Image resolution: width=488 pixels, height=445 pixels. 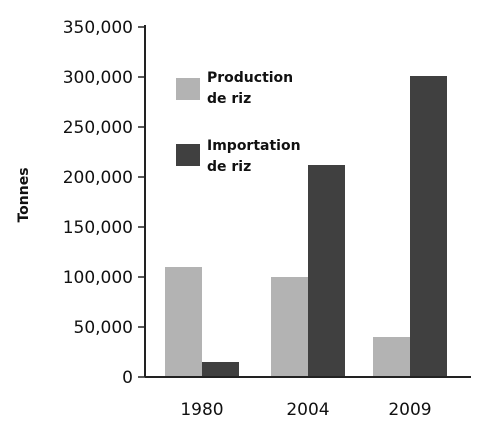 I want to click on bar-importation-2009, so click(x=428, y=226).